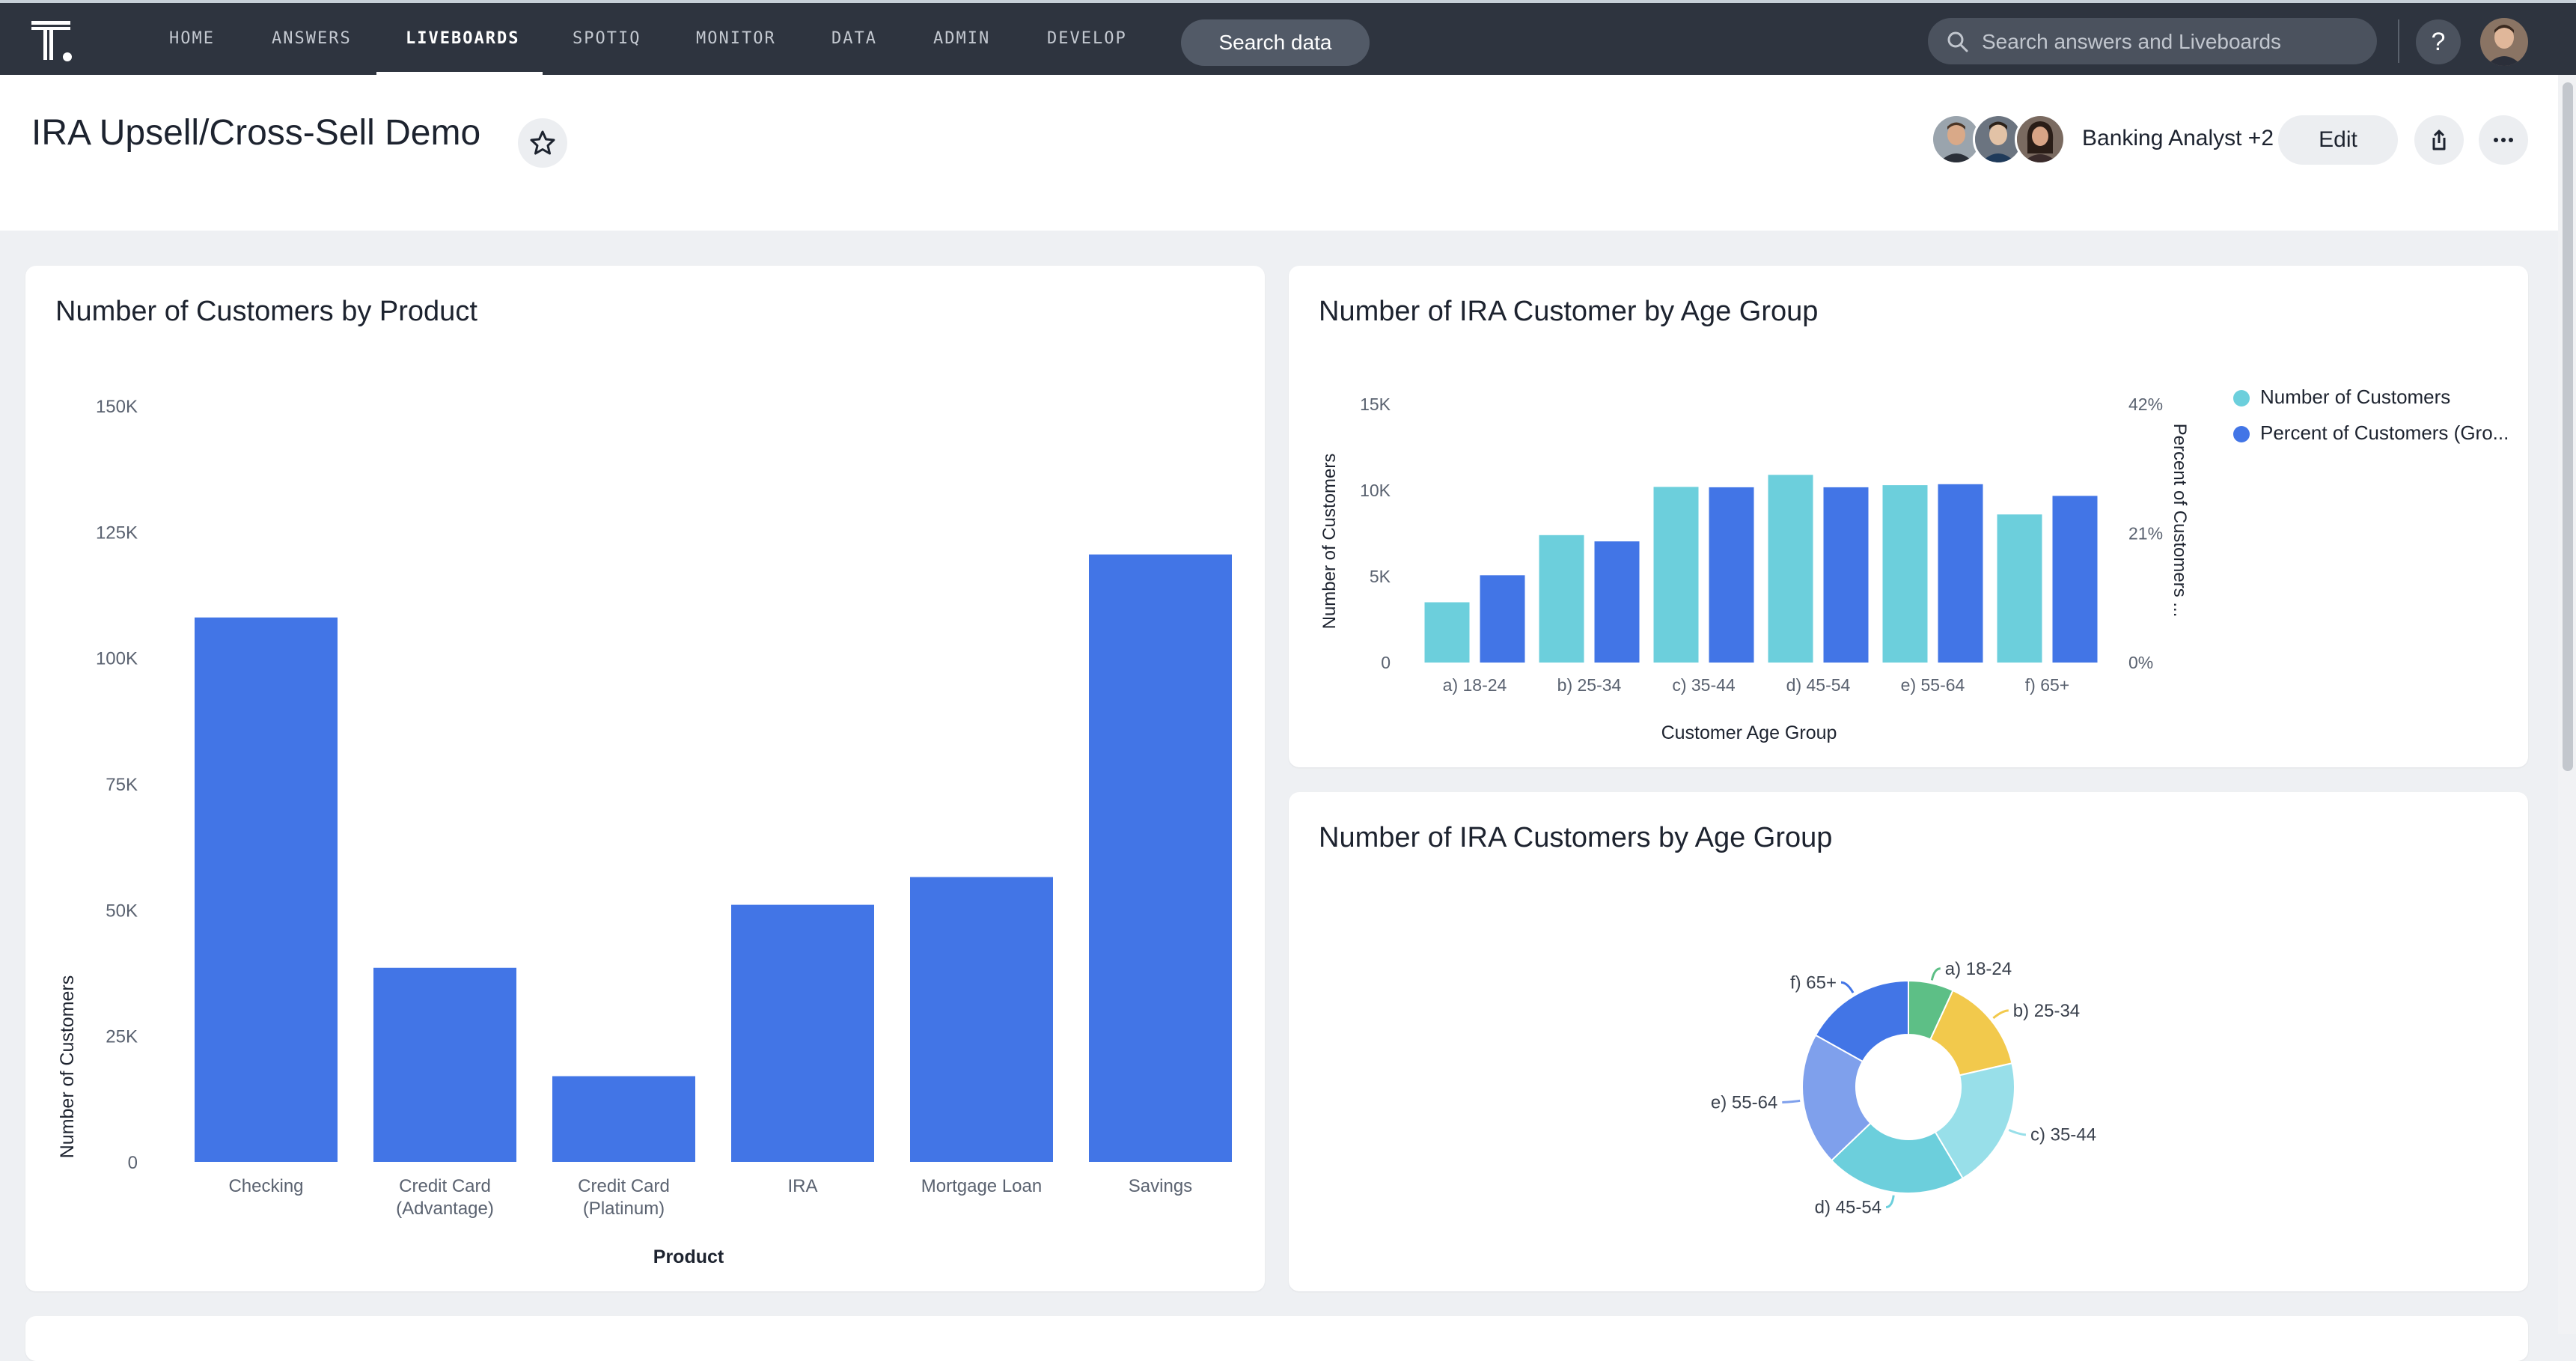 The width and height of the screenshot is (2576, 1361). Describe the element at coordinates (1819, 685) in the screenshot. I see `x-tick-label: d) 45-54` at that location.